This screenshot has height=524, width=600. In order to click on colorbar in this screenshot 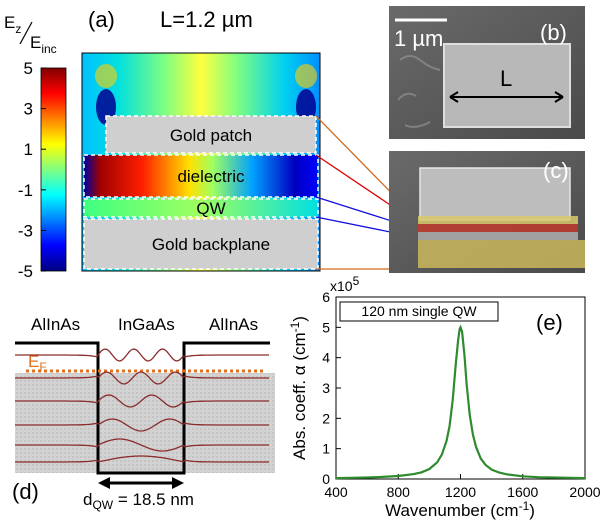, I will do `click(53, 169)`.